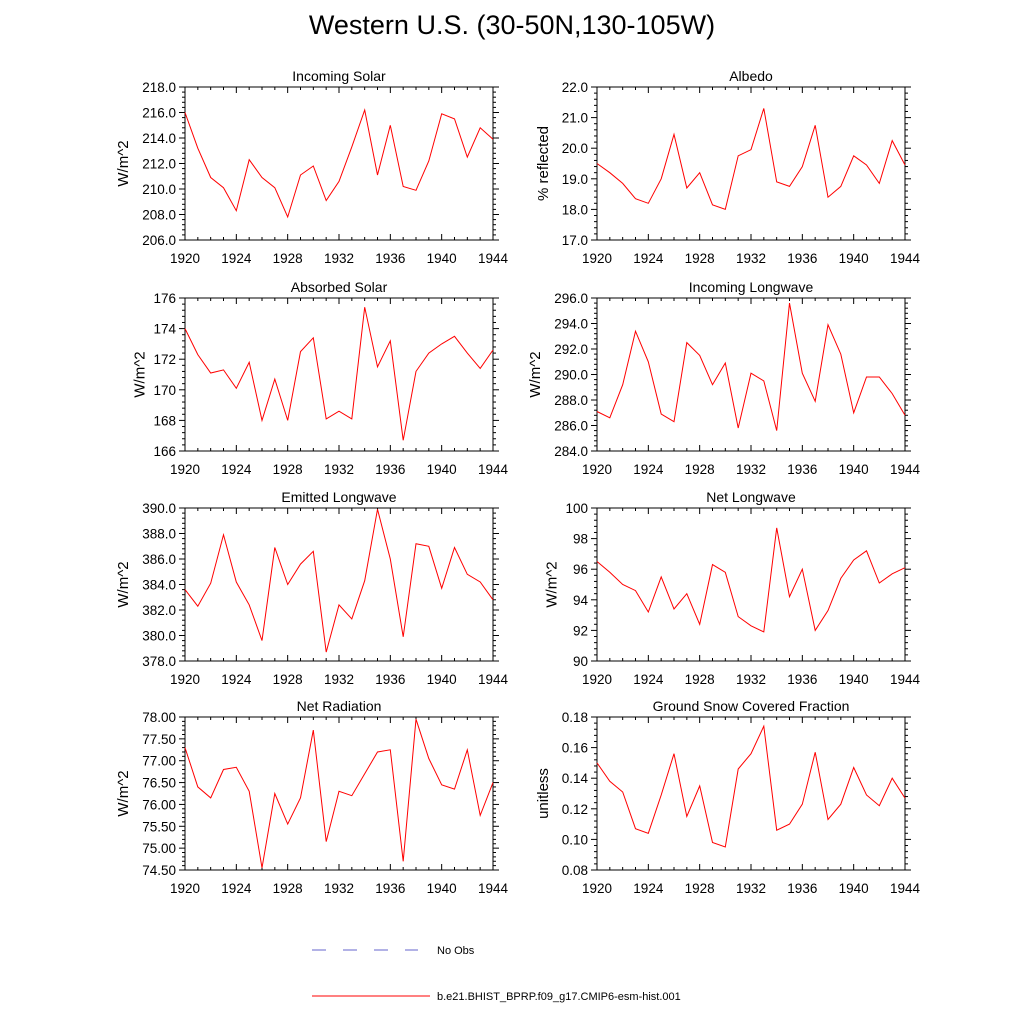  I want to click on y-tick-label: 0.14, so click(575, 778).